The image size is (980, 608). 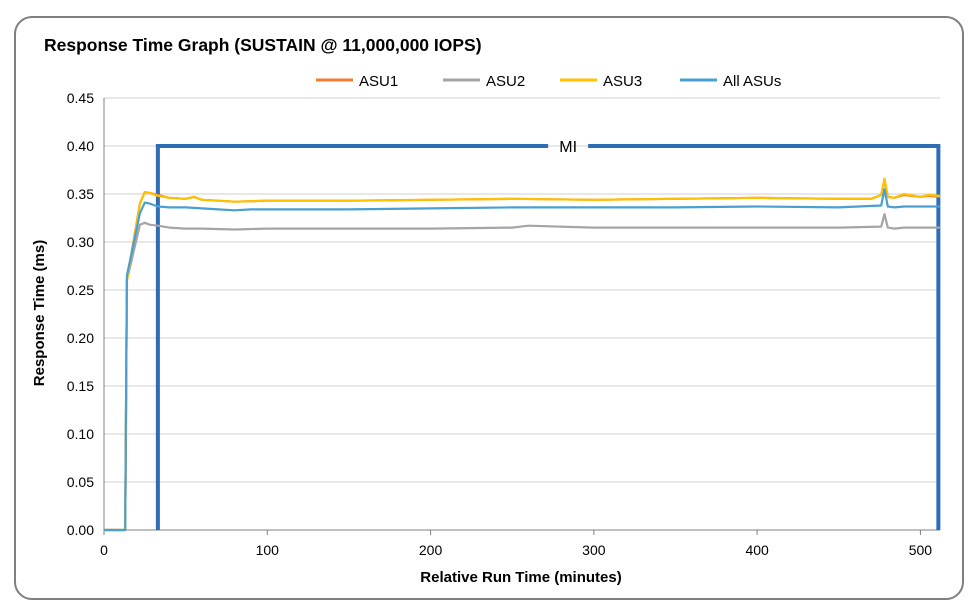 I want to click on x-tick-label: 200, so click(x=431, y=550).